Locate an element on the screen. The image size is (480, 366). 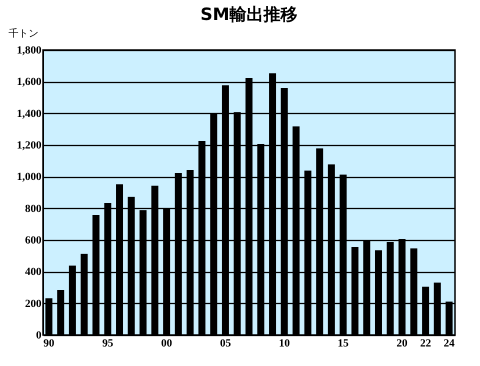
chart-title: SM輸出推移 is located at coordinates (249, 15).